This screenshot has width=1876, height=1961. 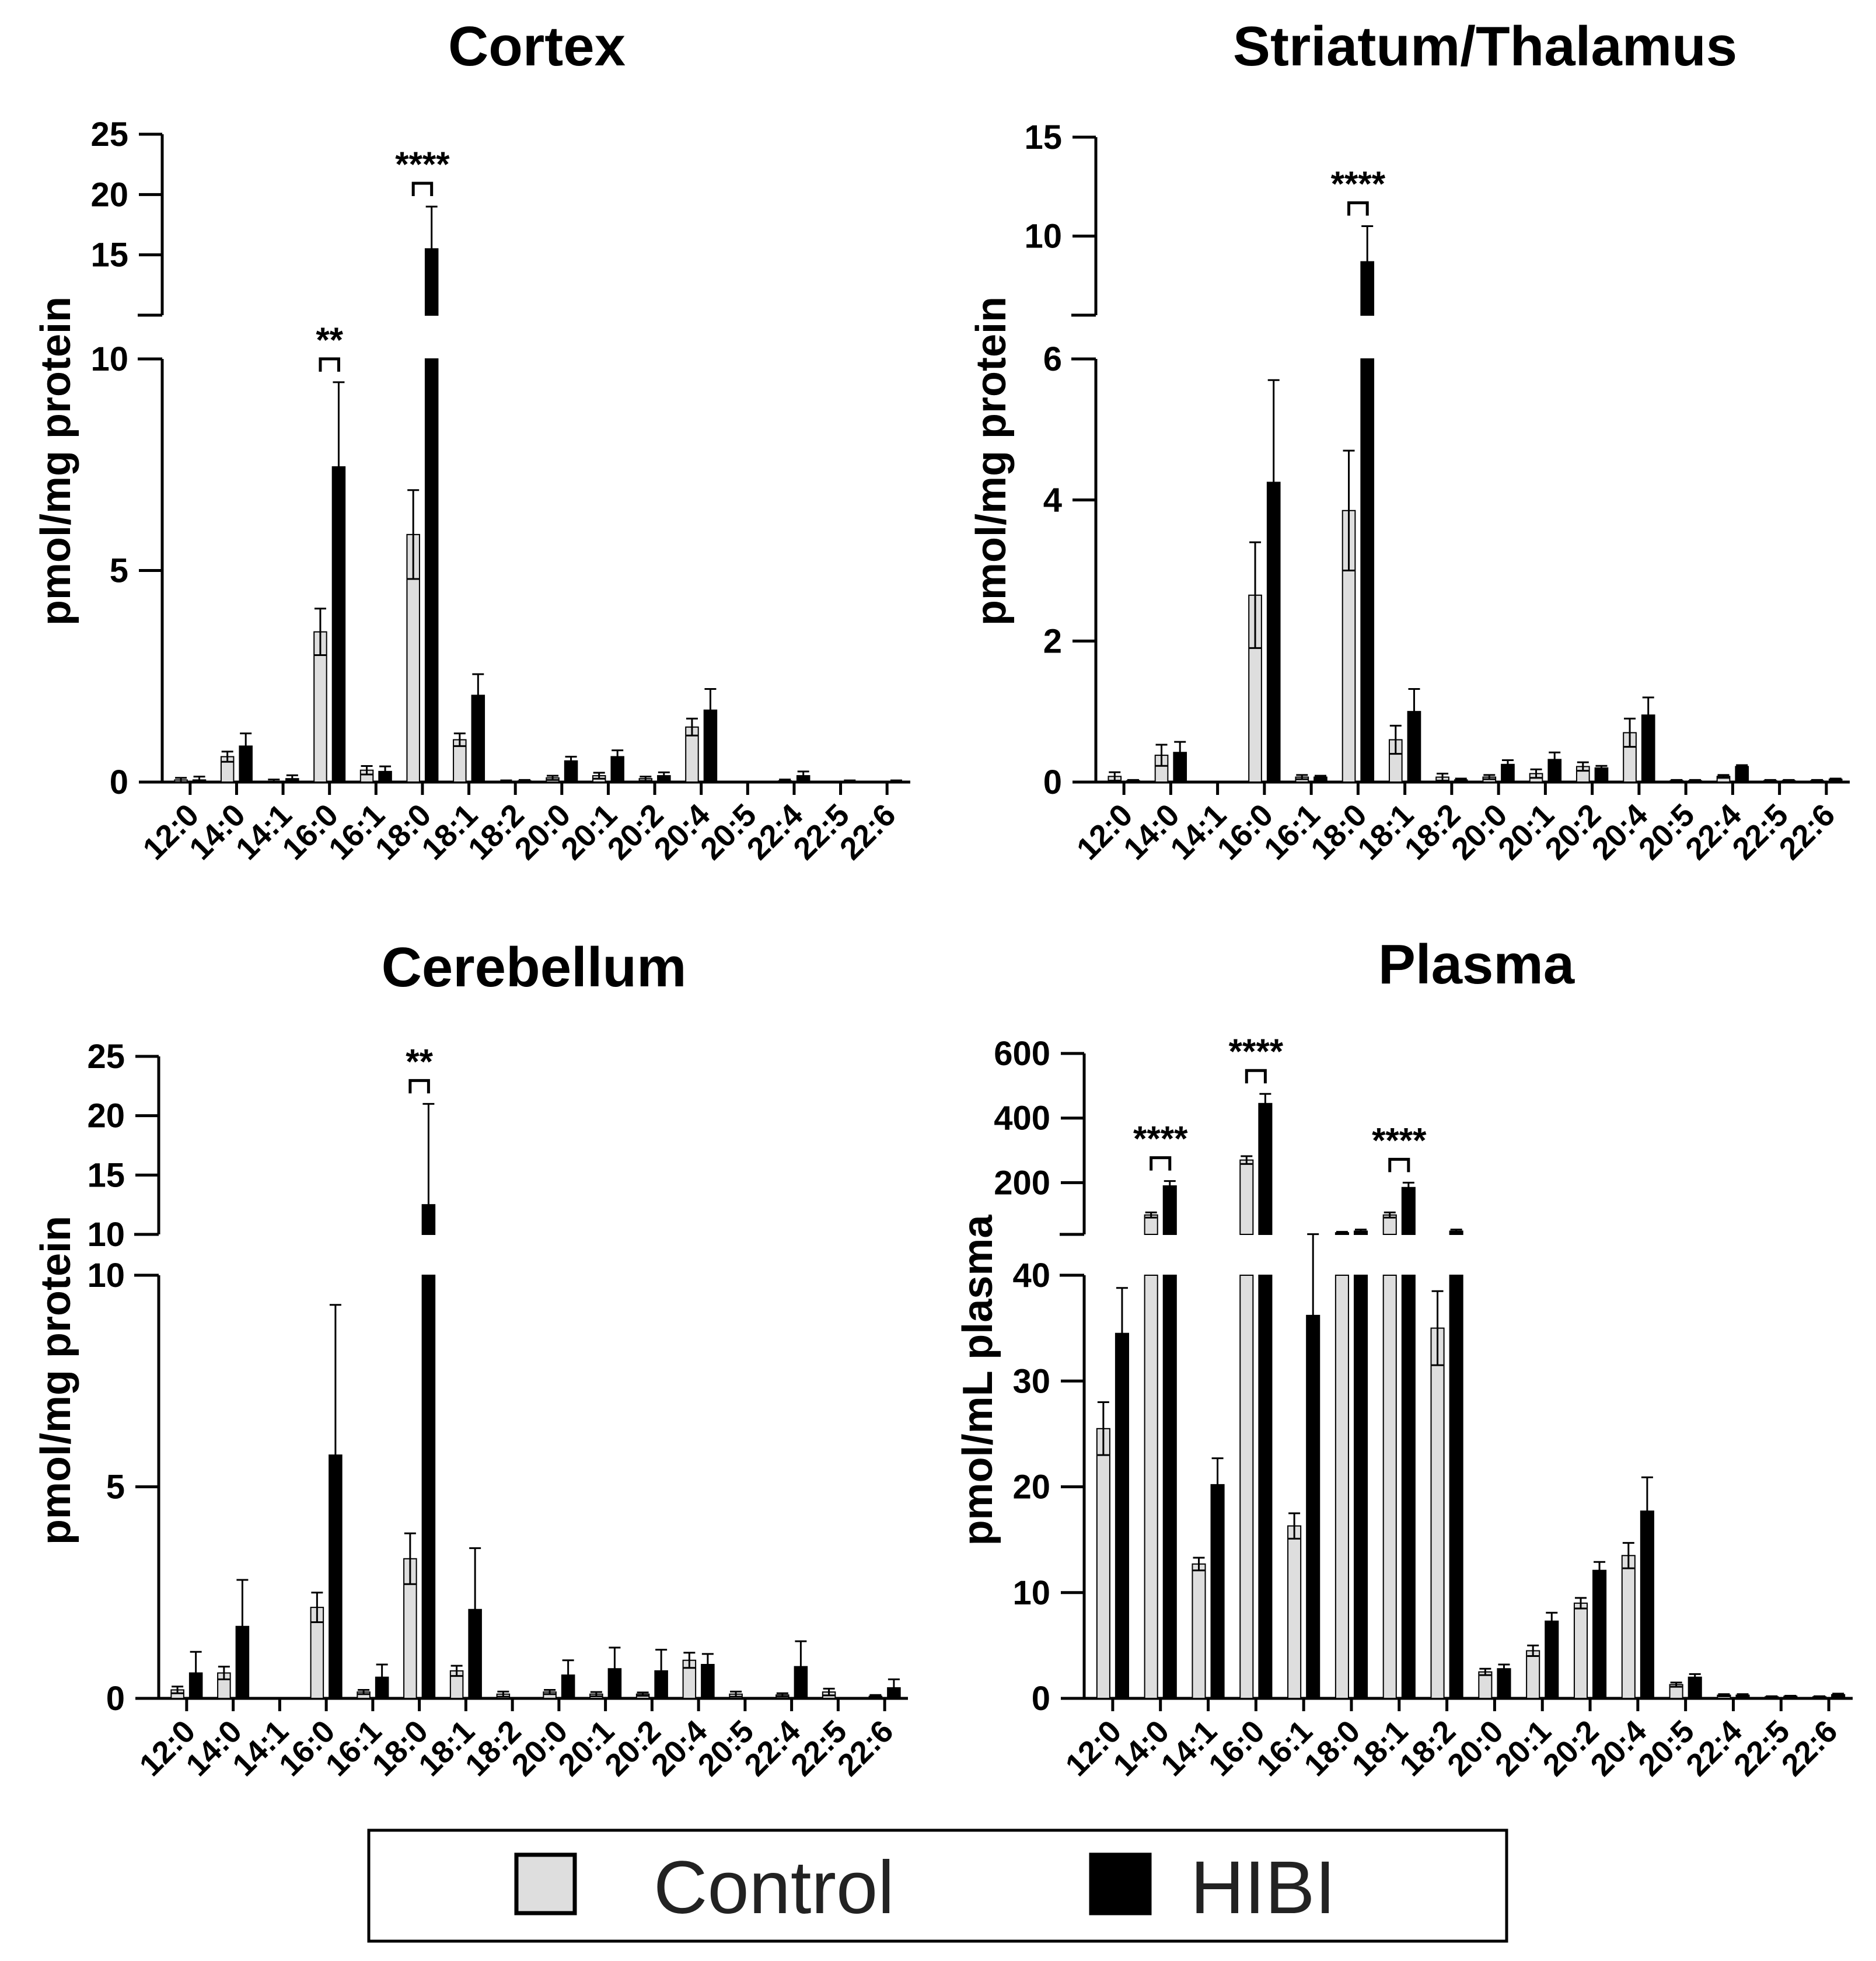 What do you see at coordinates (116, 1487) in the screenshot?
I see `cerebellum-ytick-label: 5` at bounding box center [116, 1487].